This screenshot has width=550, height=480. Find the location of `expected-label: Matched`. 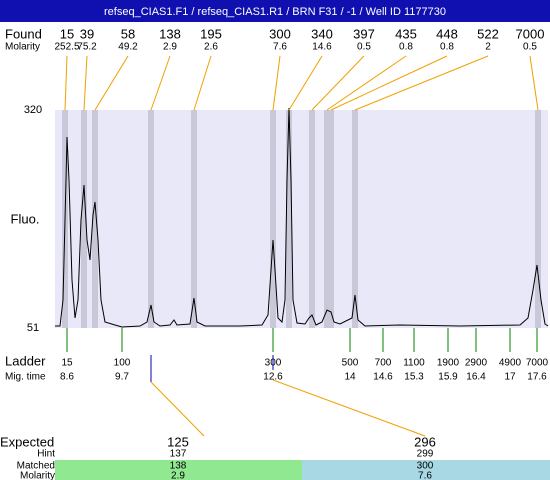

expected-label: Matched is located at coordinates (36, 466).